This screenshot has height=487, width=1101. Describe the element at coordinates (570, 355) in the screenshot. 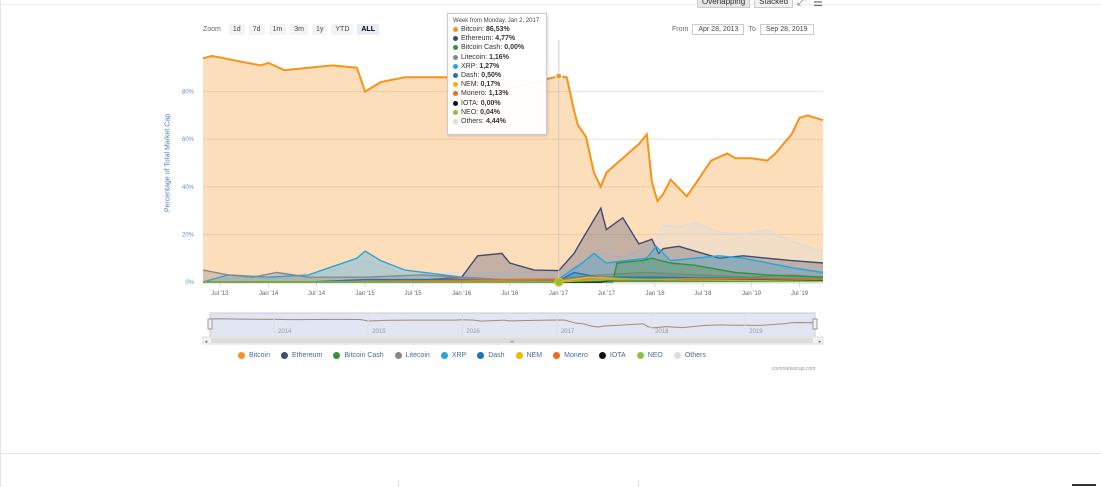

I see `legend-item-monero: Monero` at that location.